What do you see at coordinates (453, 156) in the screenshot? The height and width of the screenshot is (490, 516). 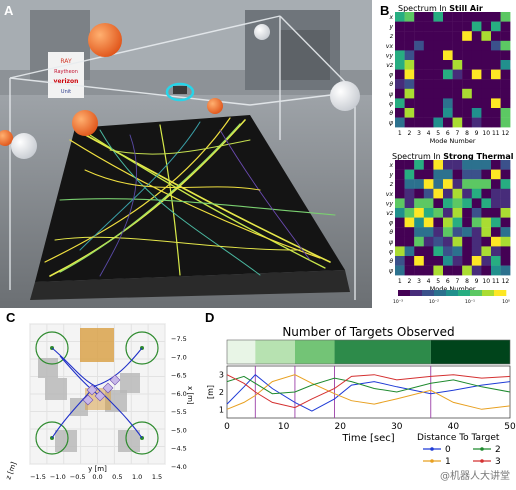 I see `heatmap-thermal-title: Spectrum In Strong Thermal` at bounding box center [453, 156].